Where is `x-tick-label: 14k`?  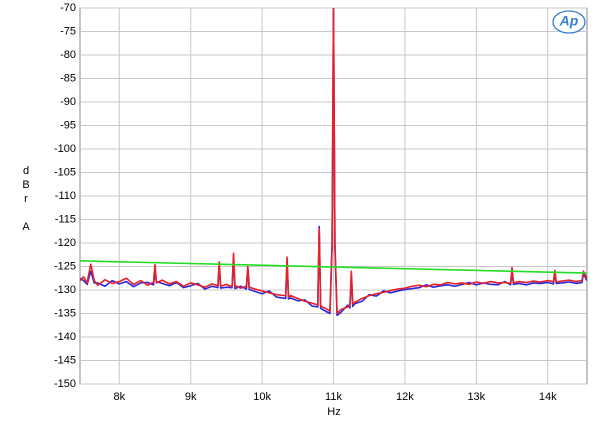 x-tick-label: 14k is located at coordinates (548, 397).